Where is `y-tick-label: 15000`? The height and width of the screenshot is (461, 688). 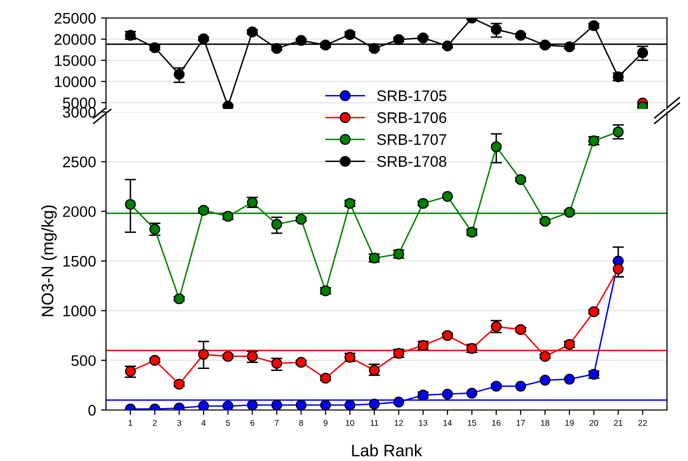
y-tick-label: 15000 is located at coordinates (75, 60).